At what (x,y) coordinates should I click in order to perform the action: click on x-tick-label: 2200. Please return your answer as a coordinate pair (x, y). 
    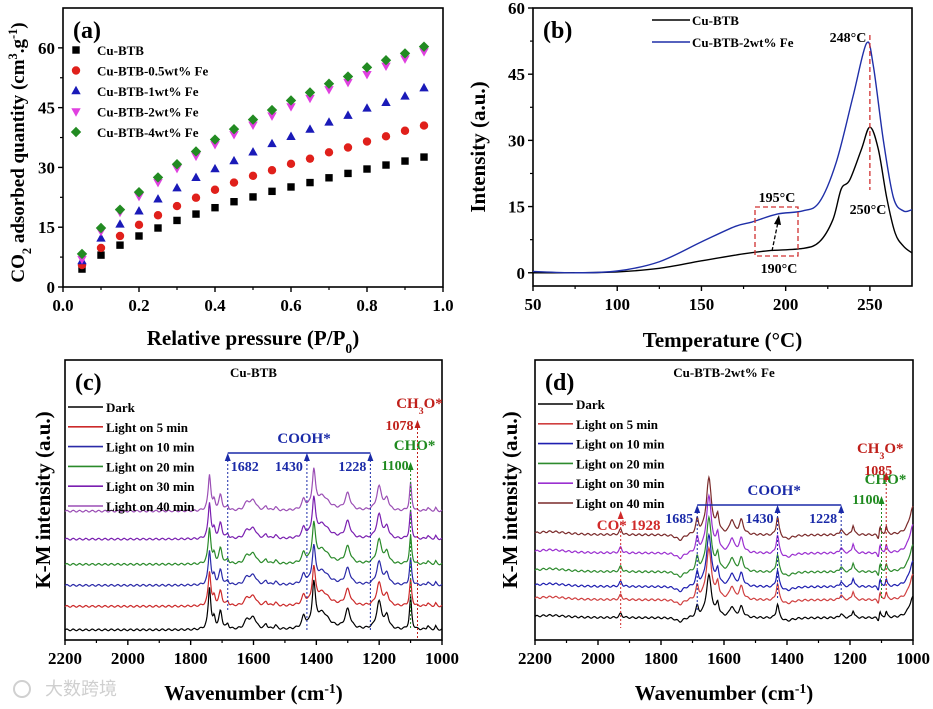
    Looking at the image, I should click on (65, 658).